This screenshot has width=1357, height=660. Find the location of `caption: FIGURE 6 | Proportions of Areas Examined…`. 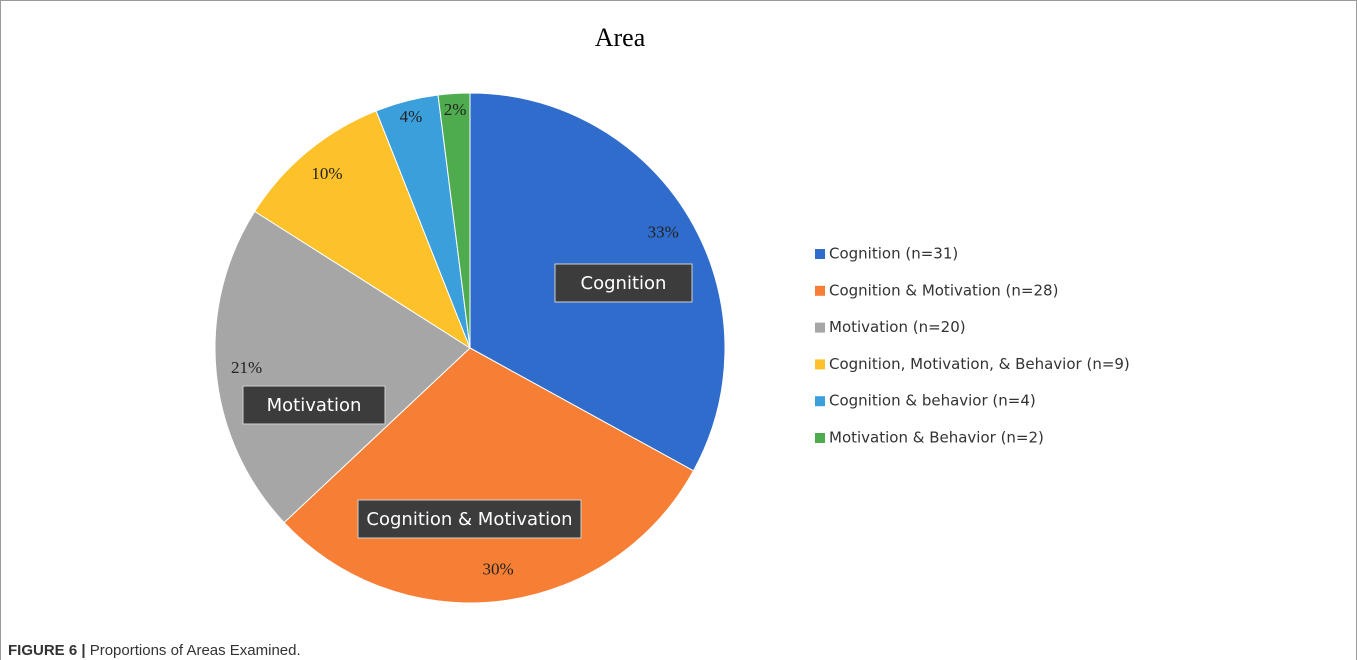

caption: FIGURE 6 | Proportions of Areas Examined… is located at coordinates (154, 650).